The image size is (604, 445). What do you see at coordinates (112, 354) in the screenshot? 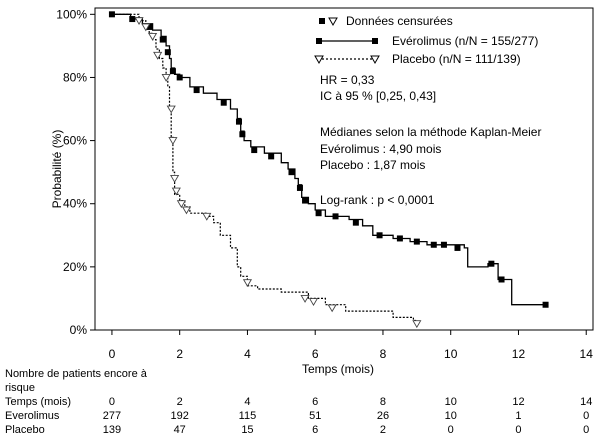
I see `x-tick-label-0: 0` at bounding box center [112, 354].